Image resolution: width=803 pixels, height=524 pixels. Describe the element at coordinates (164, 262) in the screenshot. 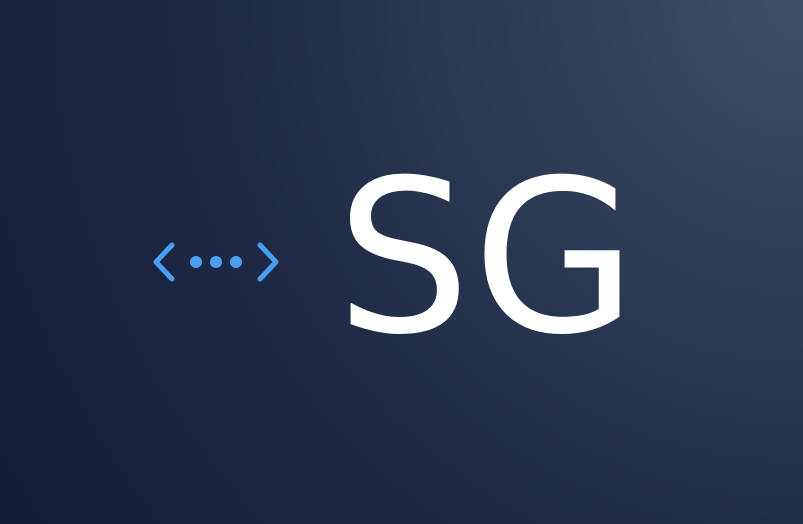

I see `left-chevron` at that location.